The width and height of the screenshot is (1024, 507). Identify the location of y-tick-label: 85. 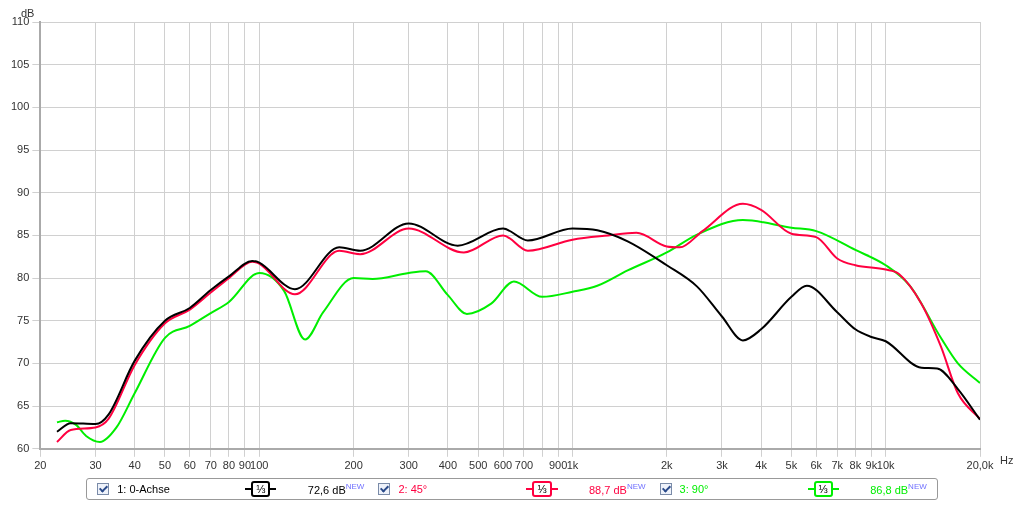
(23, 234).